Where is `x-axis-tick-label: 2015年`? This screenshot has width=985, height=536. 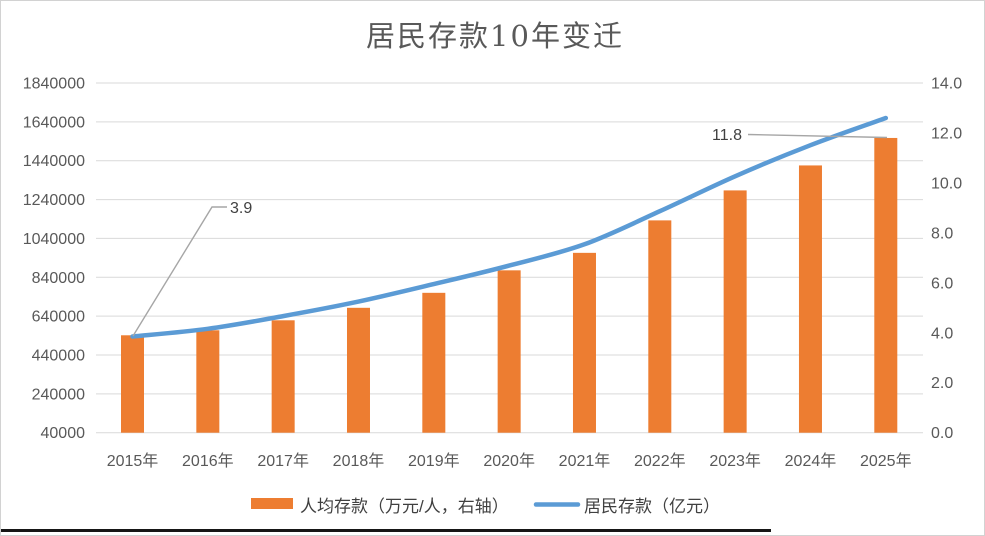 x-axis-tick-label: 2015年 is located at coordinates (133, 461).